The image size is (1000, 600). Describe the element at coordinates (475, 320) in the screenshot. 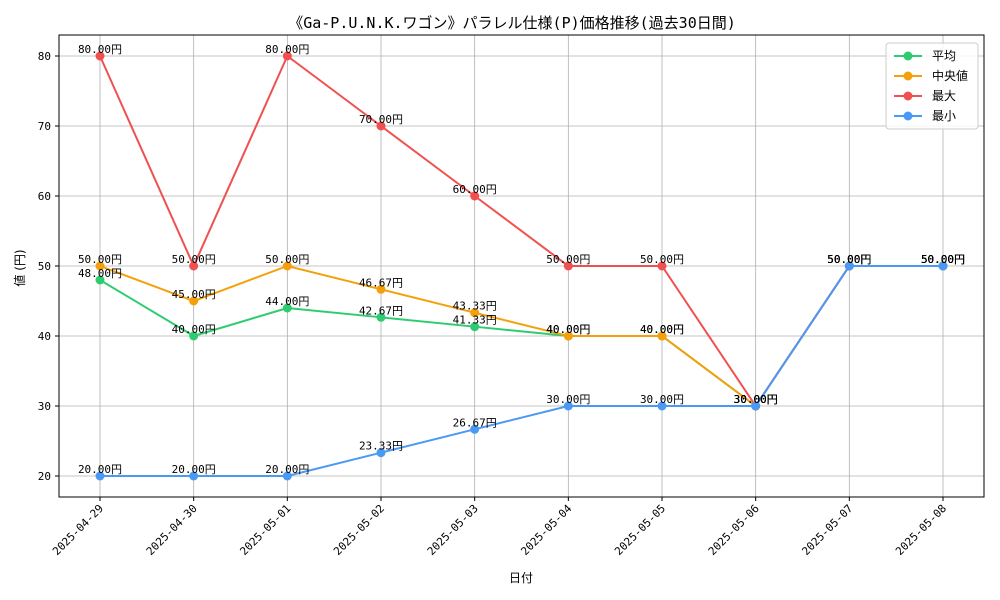

I see `data-label-0: 41.33円` at that location.